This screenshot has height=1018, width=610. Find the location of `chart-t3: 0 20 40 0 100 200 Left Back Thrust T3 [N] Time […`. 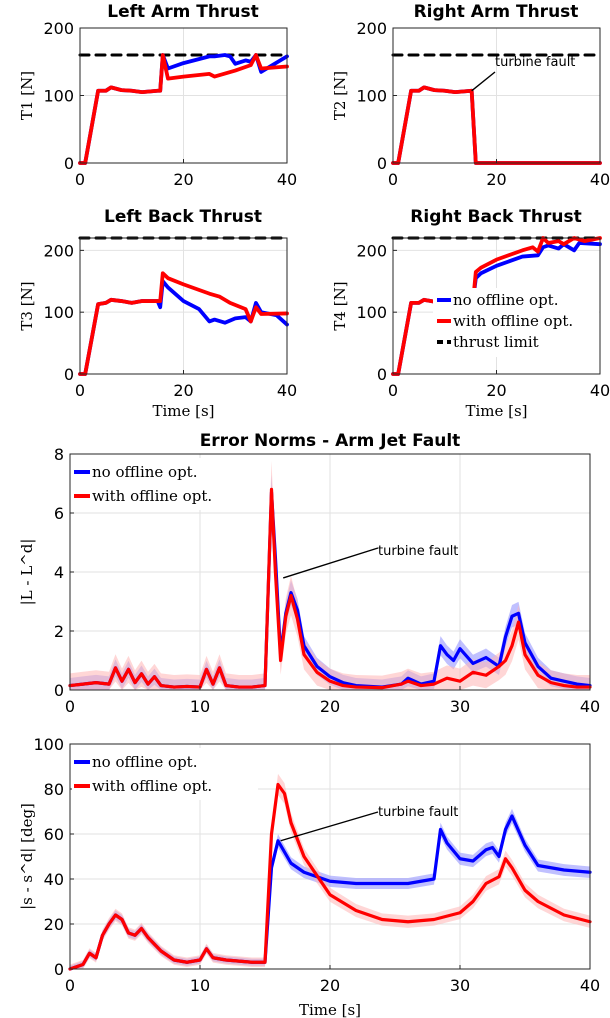

chart-t3: 0 20 40 0 100 200 Left Back Thrust T3 [N] Time [… is located at coordinates (157, 313).